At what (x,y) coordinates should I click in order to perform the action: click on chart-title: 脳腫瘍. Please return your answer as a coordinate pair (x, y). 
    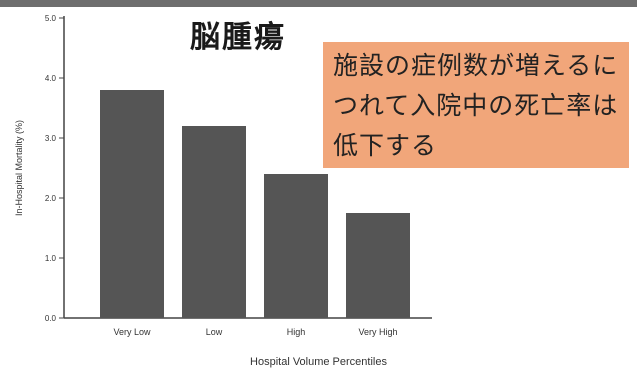
    Looking at the image, I should click on (238, 37).